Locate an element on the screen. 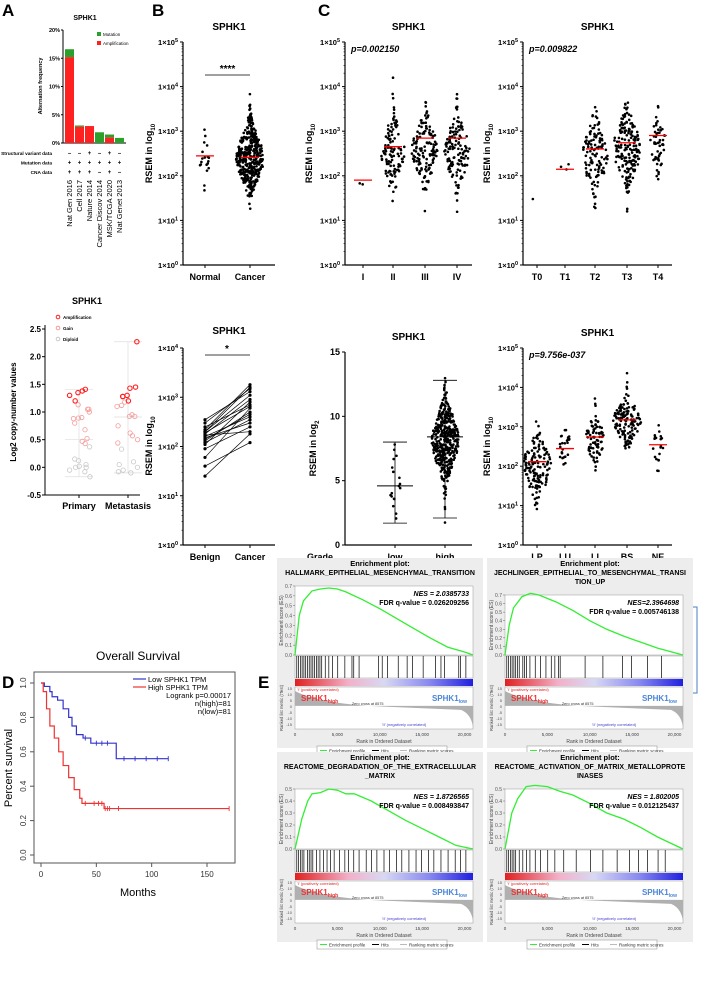 Image resolution: width=702 pixels, height=999 pixels. x-tick-label: 10,000 is located at coordinates (590, 734).